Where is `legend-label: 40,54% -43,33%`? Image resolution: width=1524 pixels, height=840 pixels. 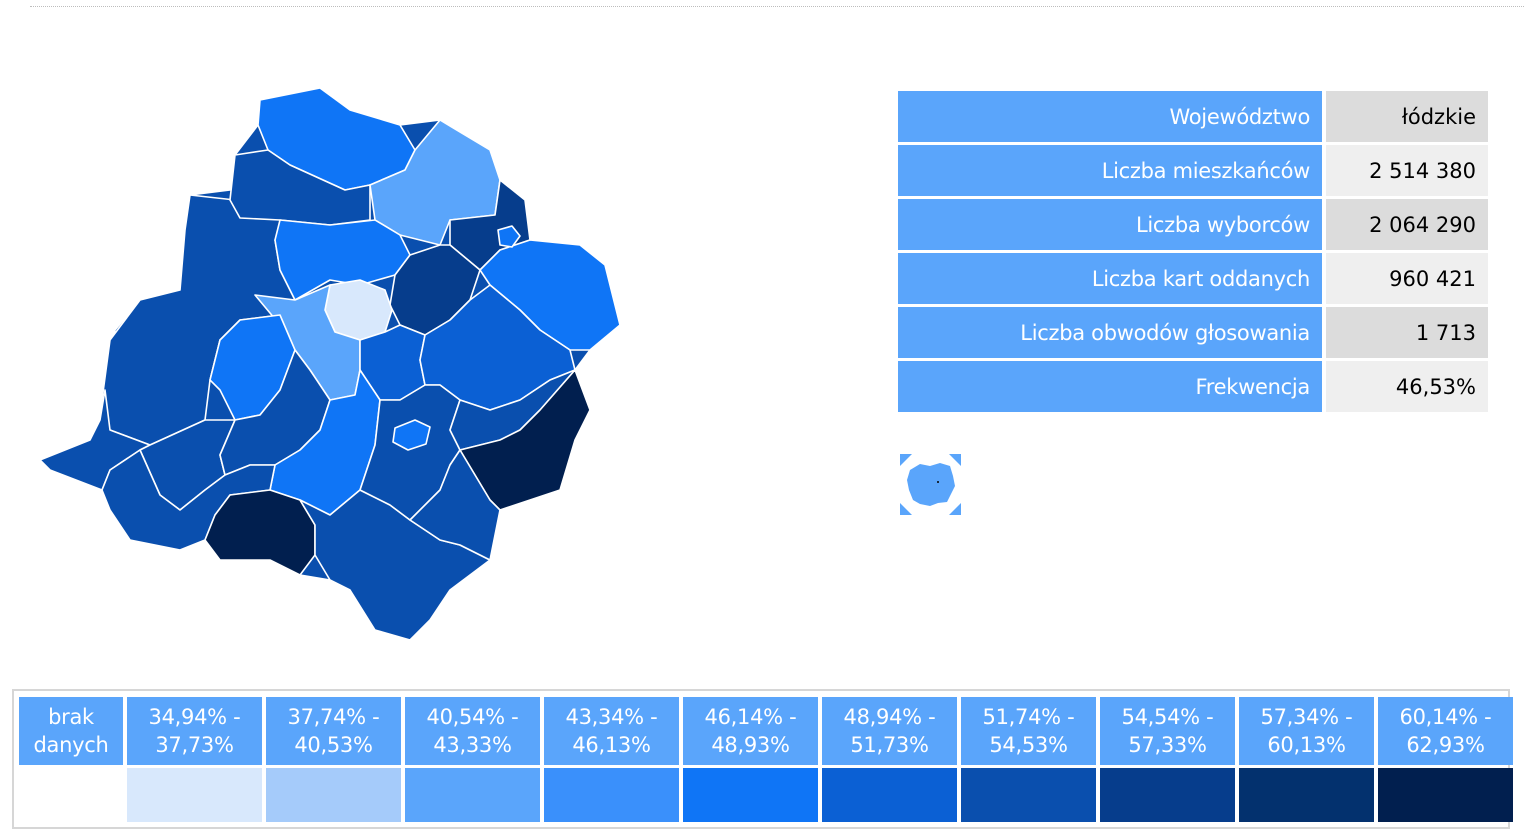
legend-label: 40,54% -43,33% is located at coordinates (472, 731).